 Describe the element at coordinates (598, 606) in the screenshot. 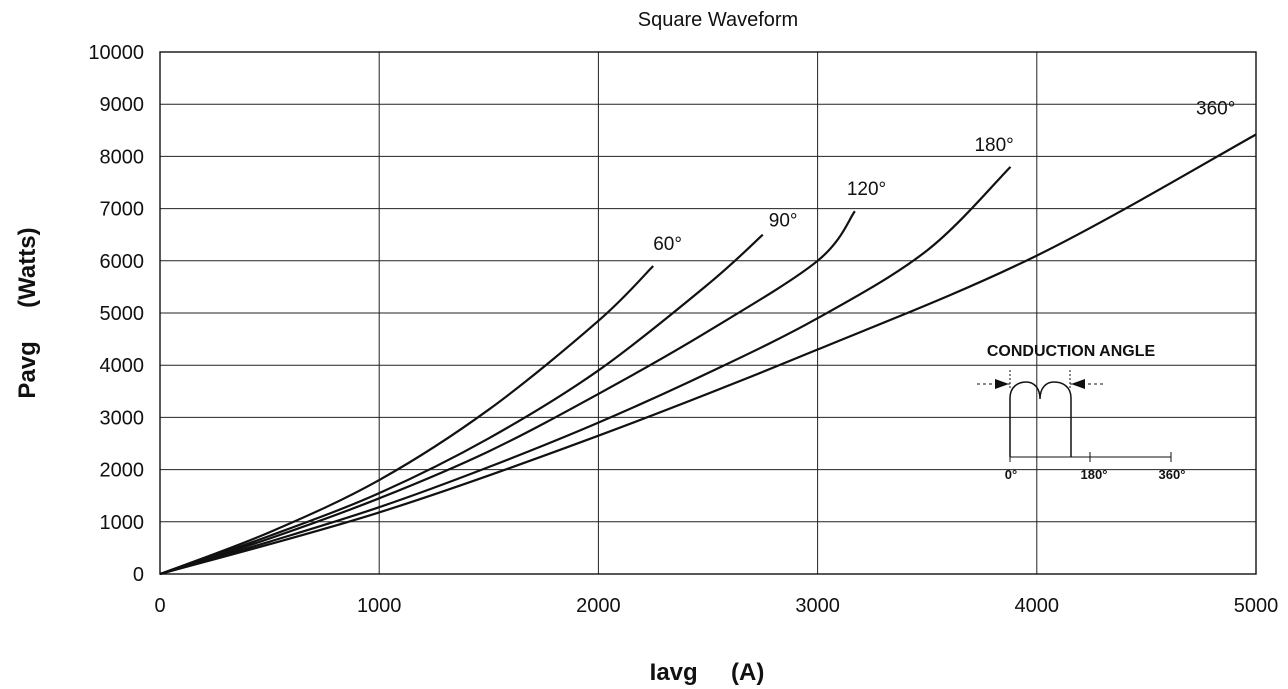

I see `x-tick-label: 2000` at that location.